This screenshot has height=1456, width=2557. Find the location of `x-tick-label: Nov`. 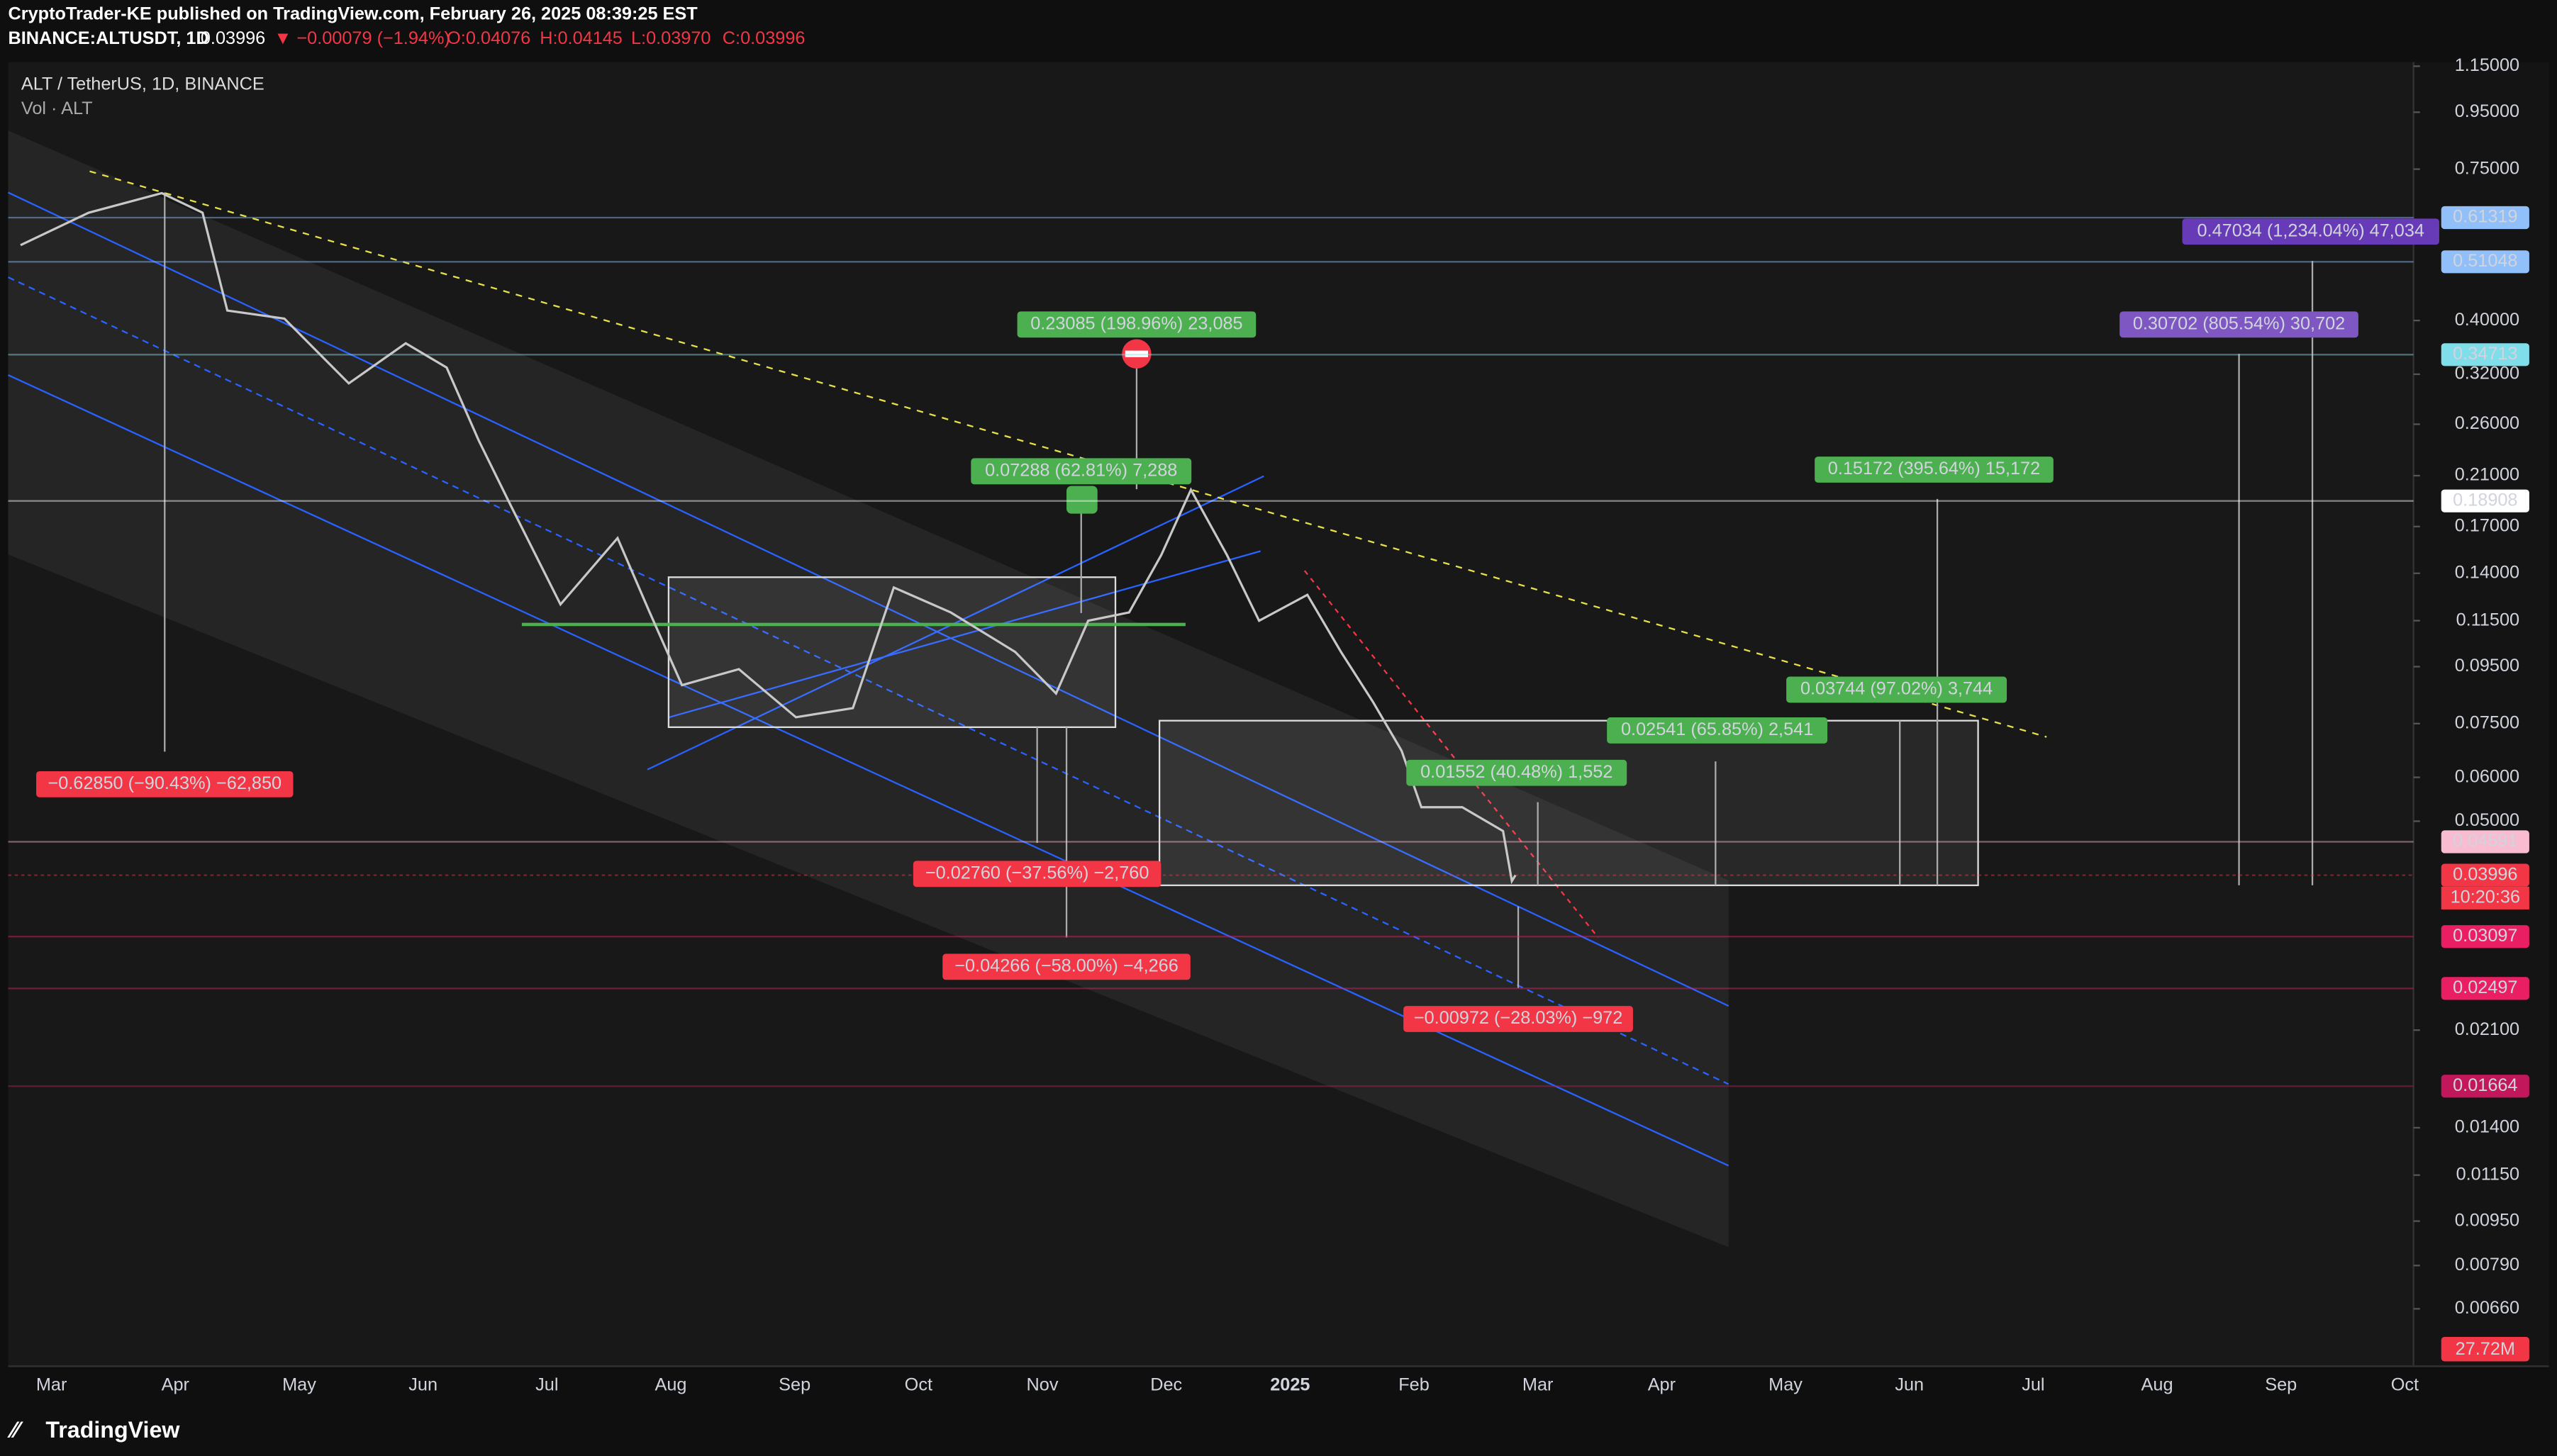

x-tick-label: Nov is located at coordinates (1043, 1385).